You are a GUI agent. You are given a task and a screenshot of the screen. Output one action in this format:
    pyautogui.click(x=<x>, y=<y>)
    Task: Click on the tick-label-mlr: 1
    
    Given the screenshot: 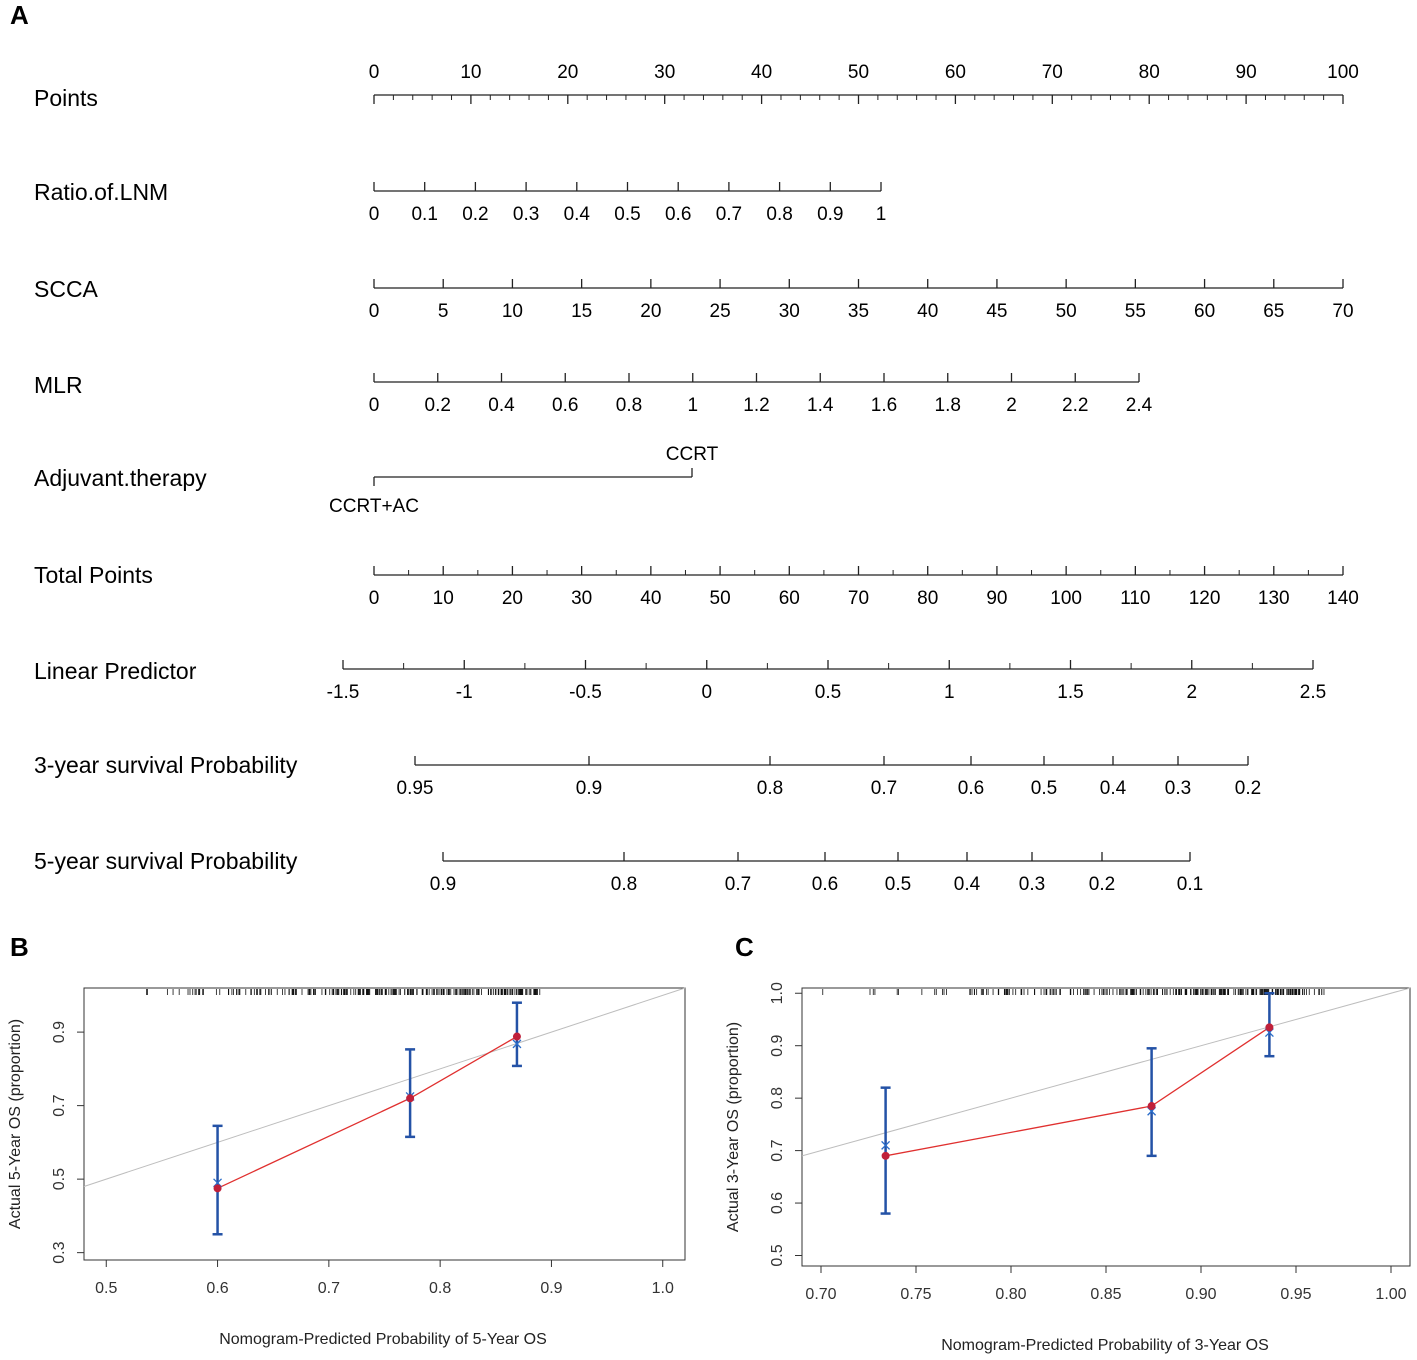 What is the action you would take?
    pyautogui.click(x=692, y=405)
    